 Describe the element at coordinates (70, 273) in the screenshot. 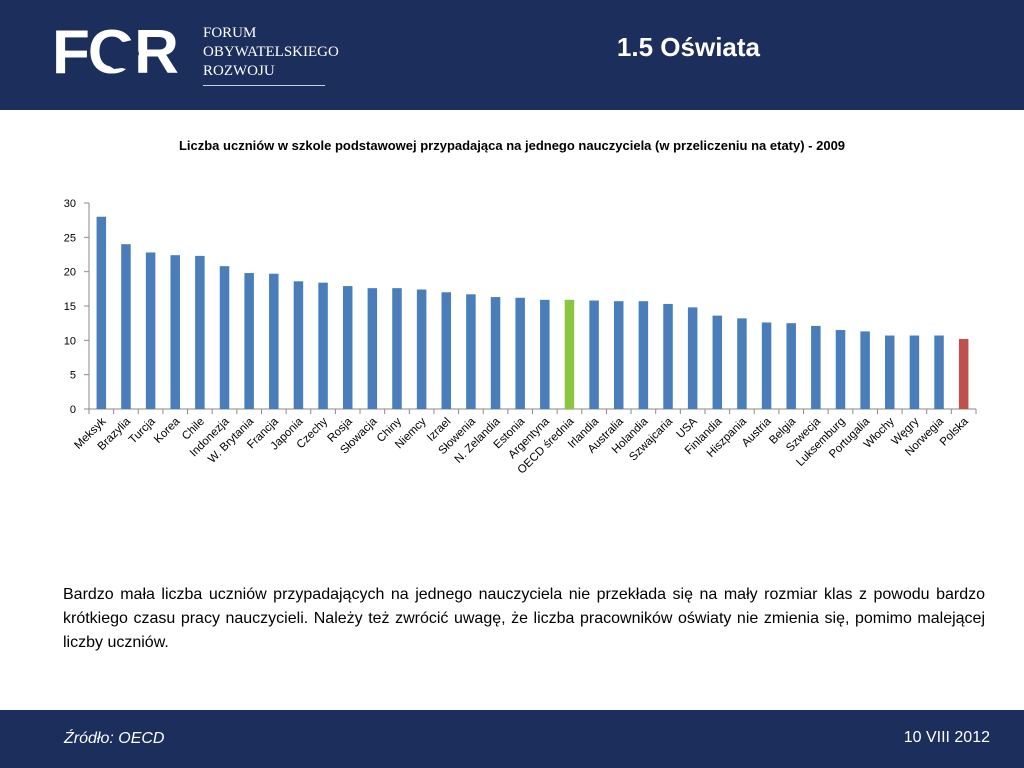

I see `y-tick-label: 20` at that location.